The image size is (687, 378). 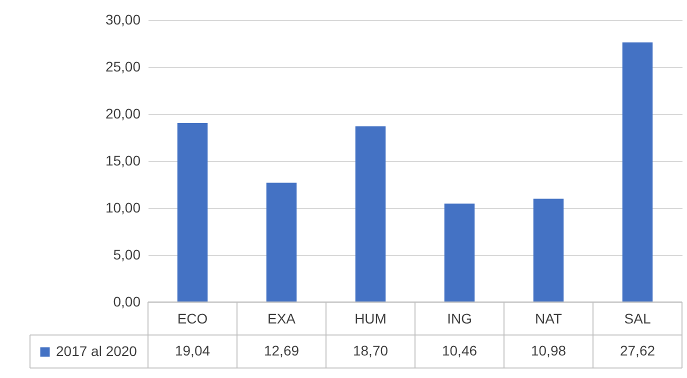 I want to click on data-label: 27,62, so click(x=638, y=350).